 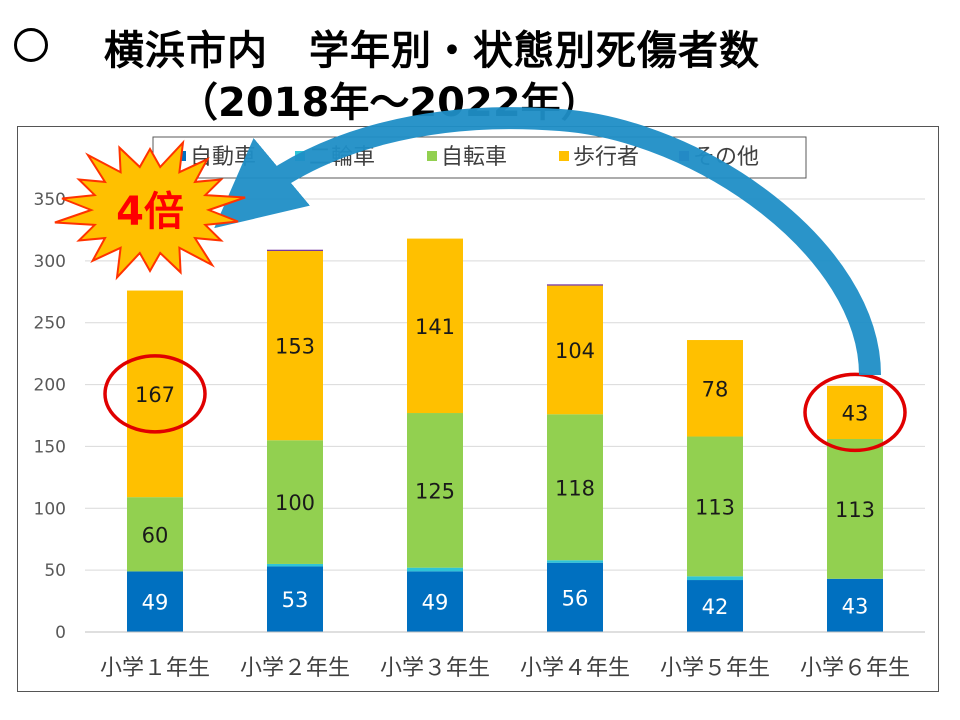 I want to click on data-label: 167, so click(x=155, y=395).